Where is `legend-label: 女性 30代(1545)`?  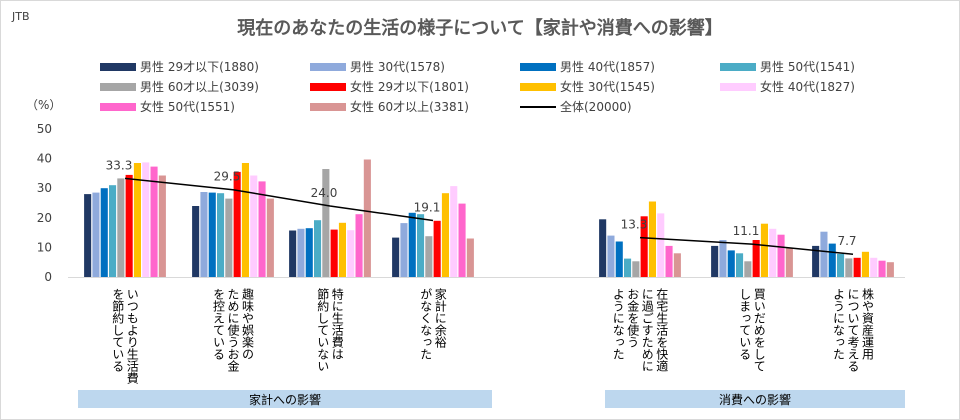
legend-label: 女性 30代(1545) is located at coordinates (607, 87).